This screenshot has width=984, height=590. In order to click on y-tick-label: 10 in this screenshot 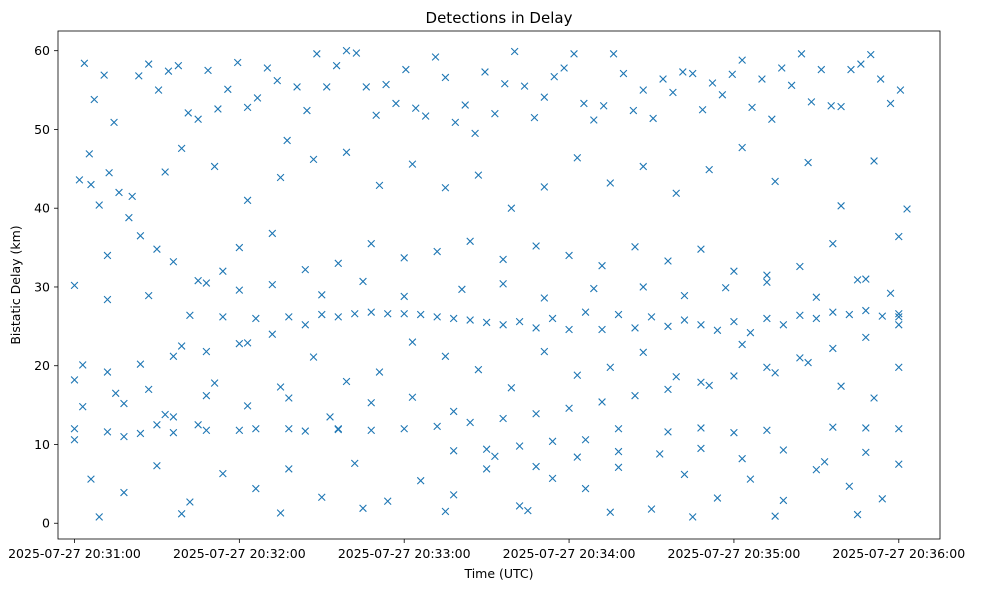, I will do `click(42, 444)`.